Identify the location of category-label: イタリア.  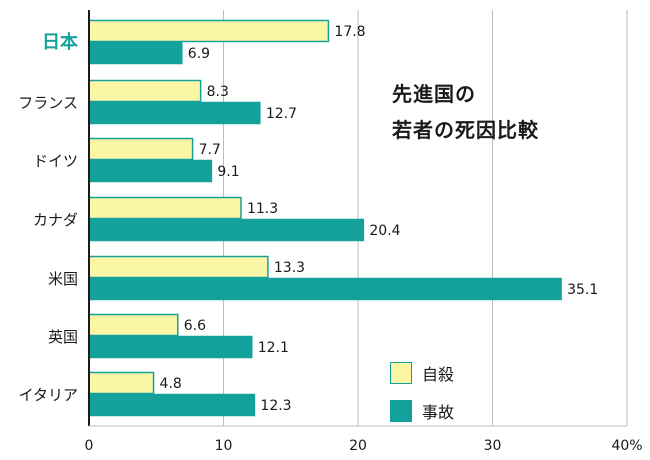
(48, 395).